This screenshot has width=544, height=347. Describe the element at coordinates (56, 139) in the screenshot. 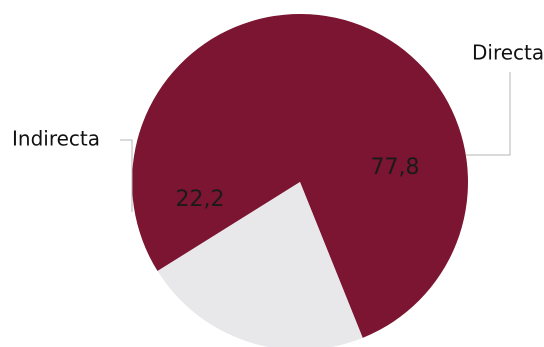

I see `category-label-indirecta: Indirecta` at that location.